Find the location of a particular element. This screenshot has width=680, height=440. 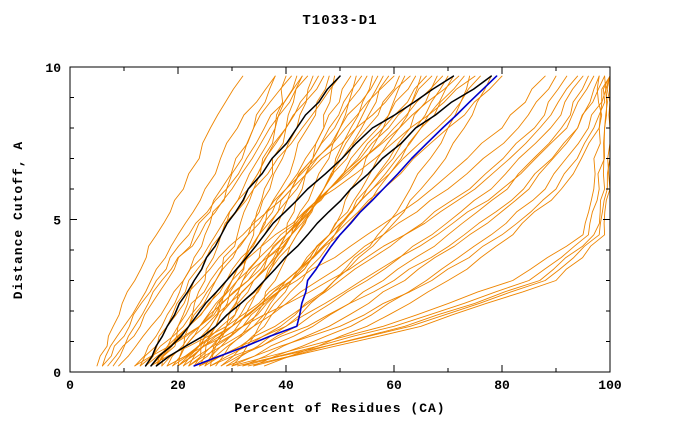

x-axis-label: Percent of Residues (CA) is located at coordinates (339, 408).